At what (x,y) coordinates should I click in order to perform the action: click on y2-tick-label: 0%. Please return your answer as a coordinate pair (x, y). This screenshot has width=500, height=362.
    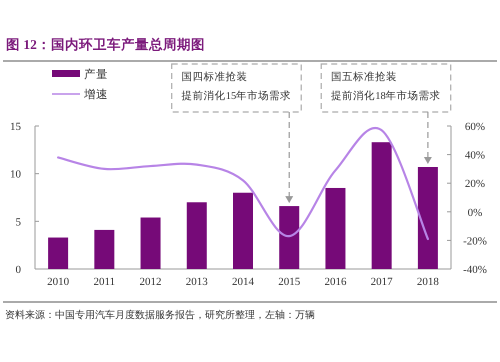
    Looking at the image, I should click on (475, 212).